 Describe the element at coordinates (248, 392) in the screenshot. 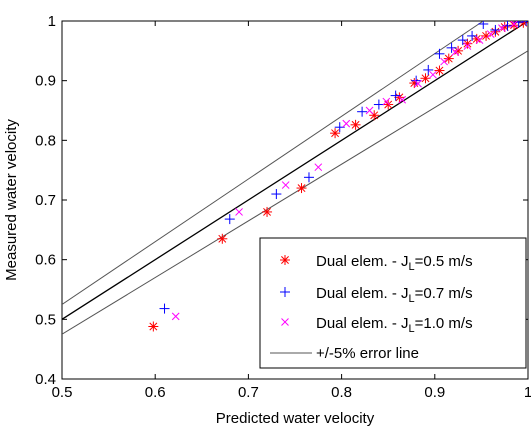

I see `x-tick-label: 0.7` at that location.